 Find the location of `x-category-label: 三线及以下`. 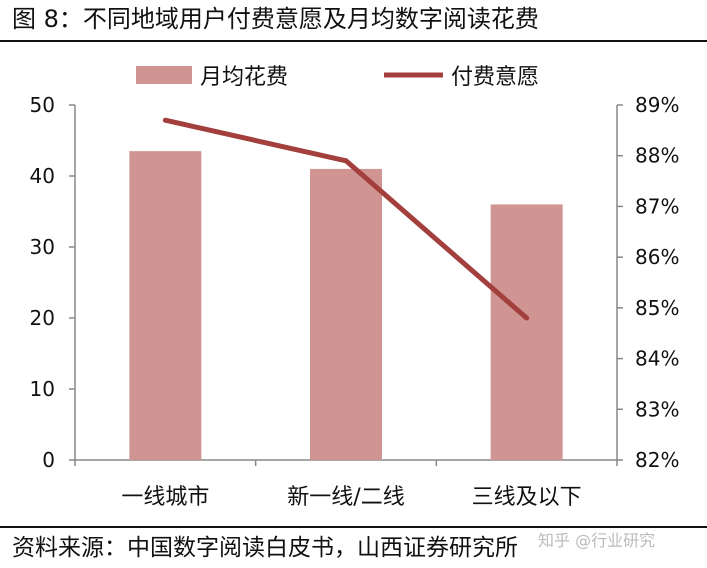

x-category-label: 三线及以下 is located at coordinates (527, 497).